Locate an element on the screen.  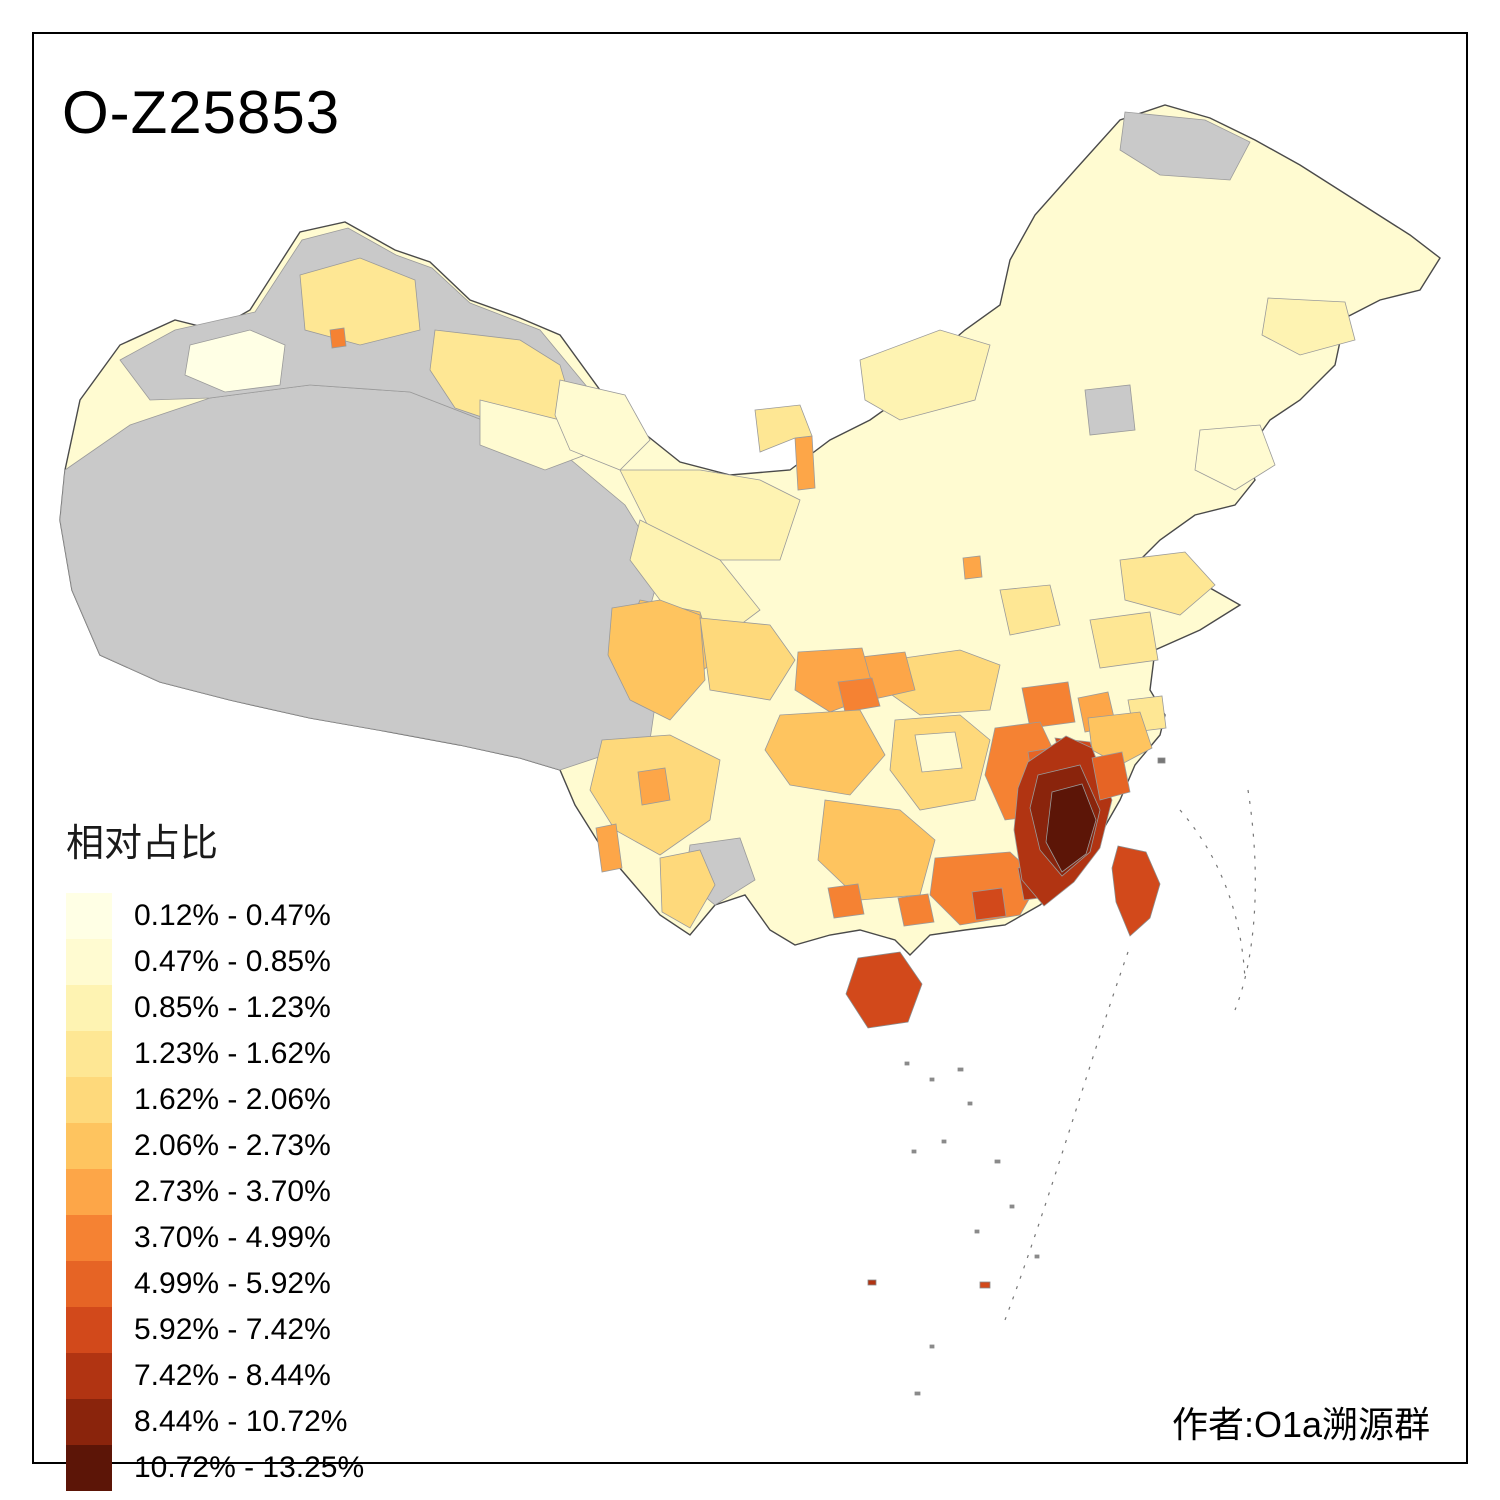
region-bayannur is located at coordinates (783, 428).